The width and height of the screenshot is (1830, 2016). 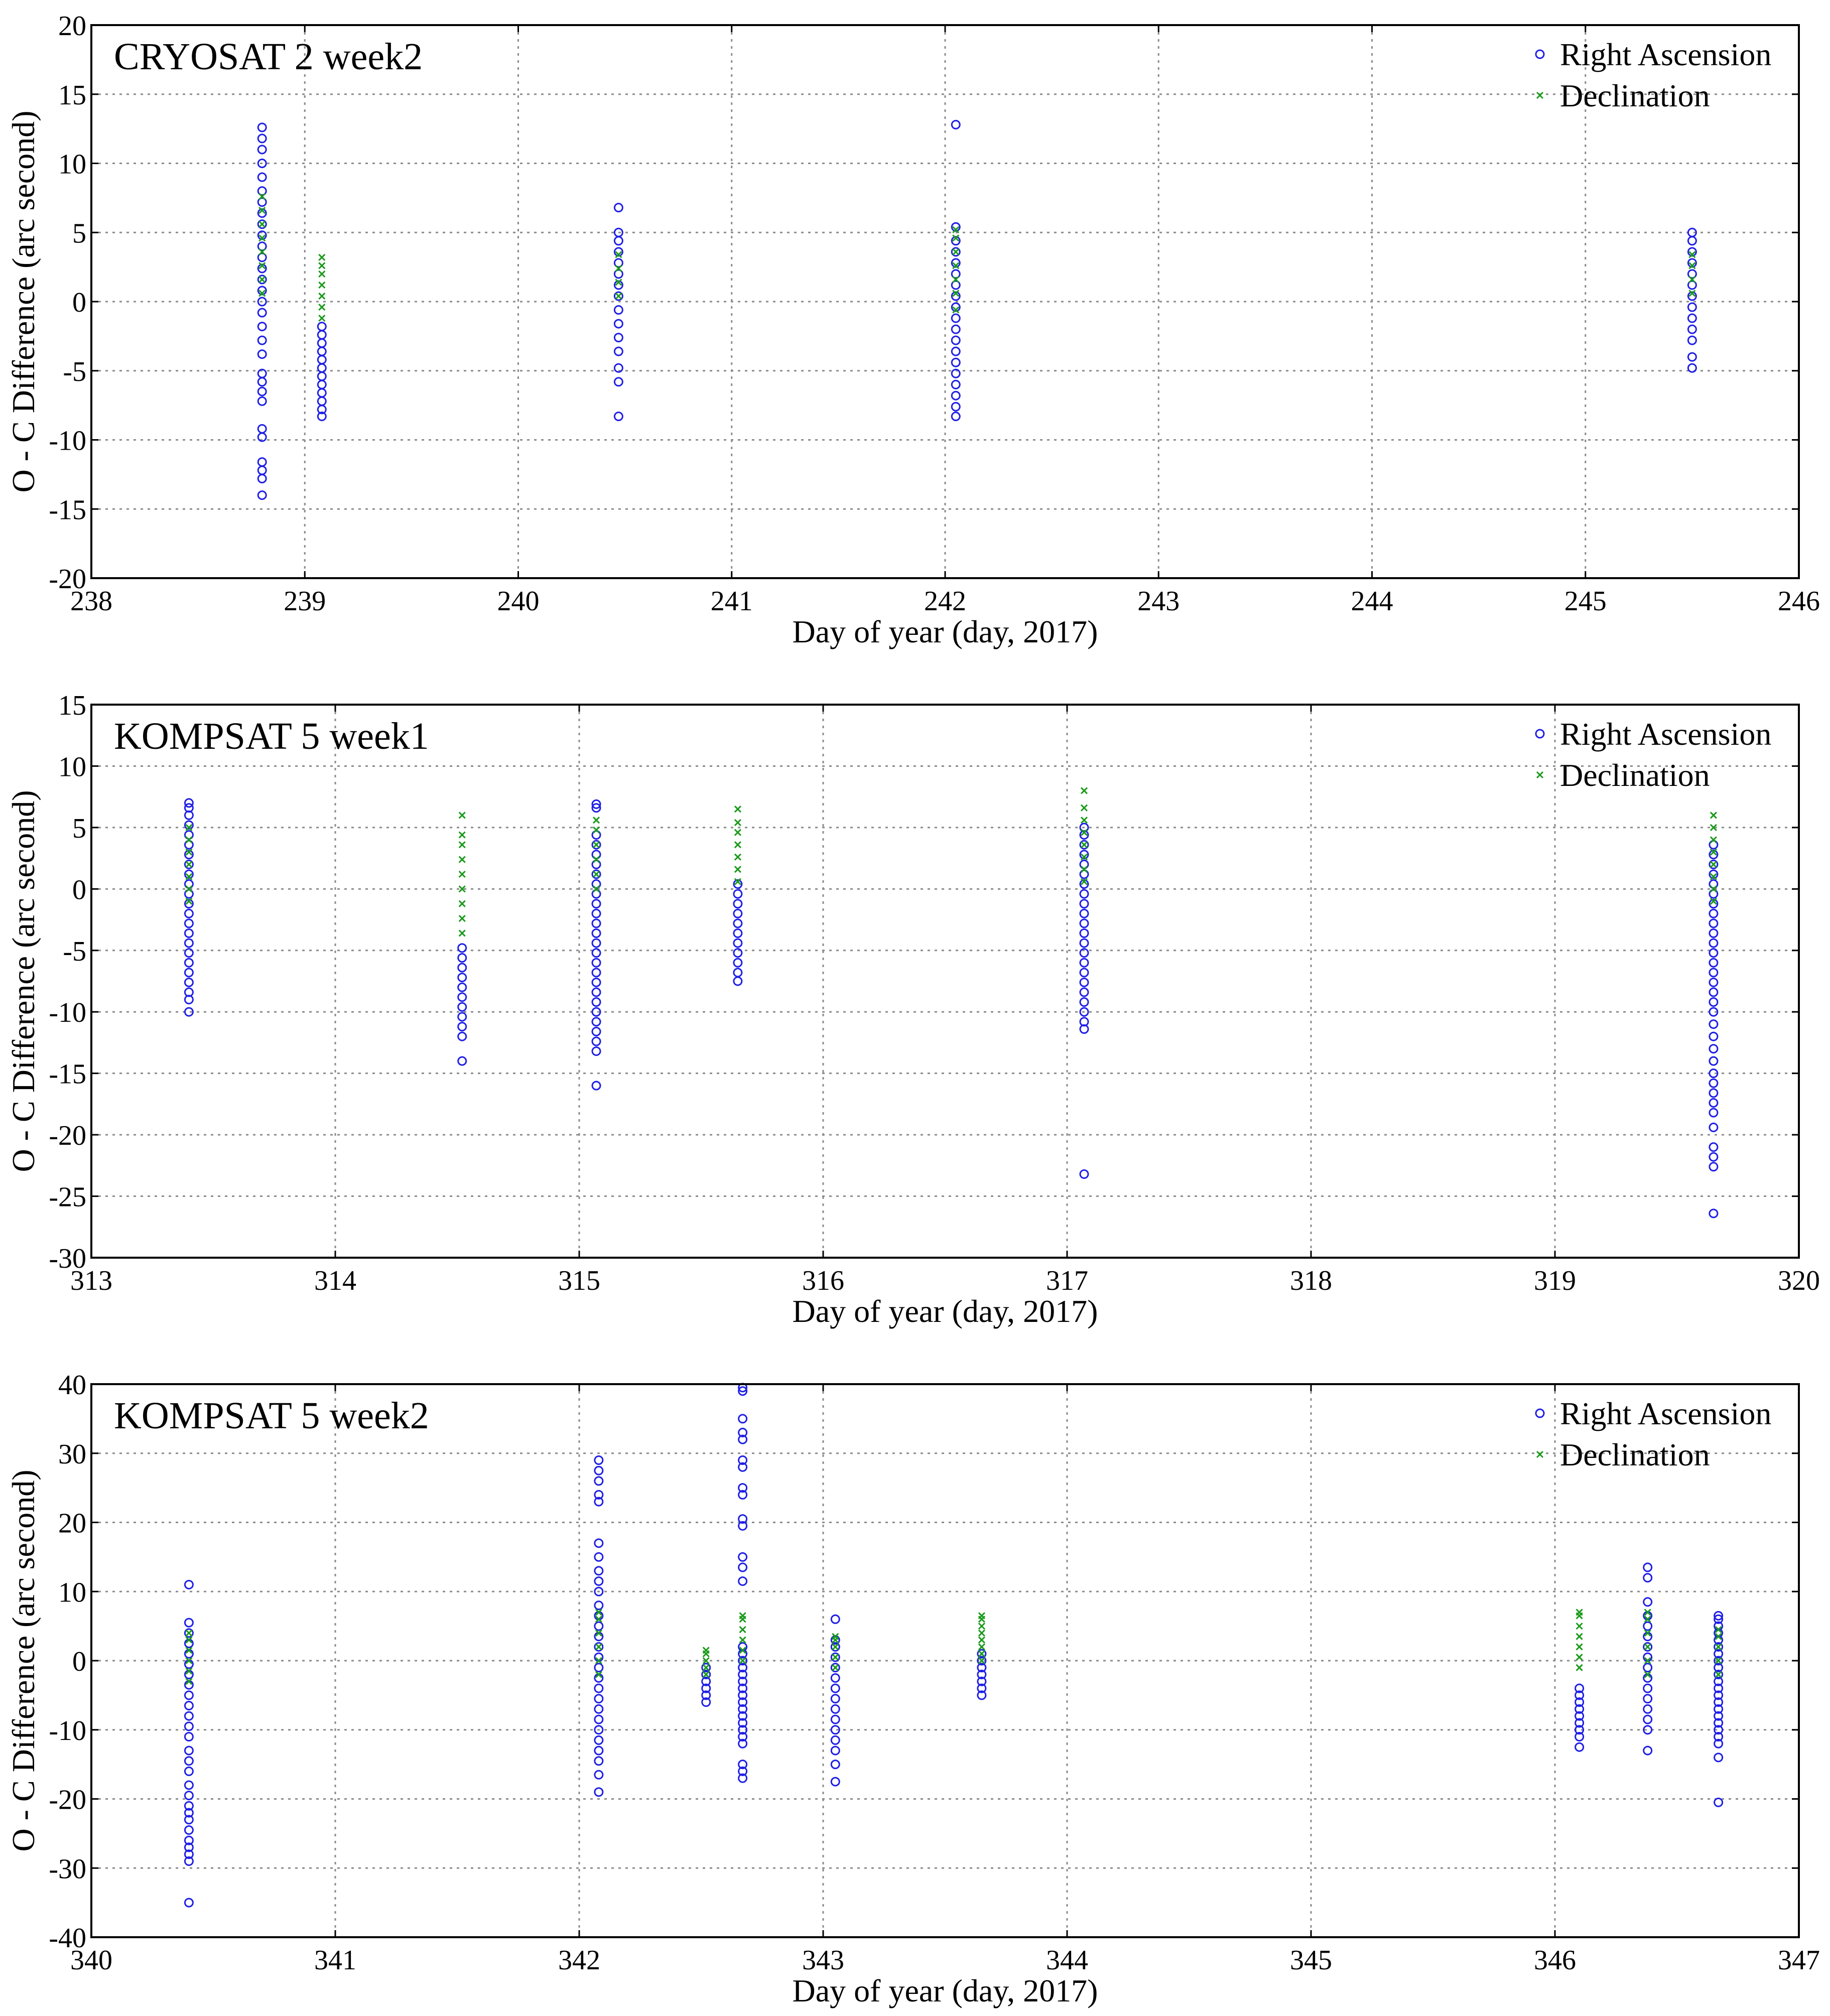 What do you see at coordinates (732, 601) in the screenshot?
I see `x-tick-label: 241` at bounding box center [732, 601].